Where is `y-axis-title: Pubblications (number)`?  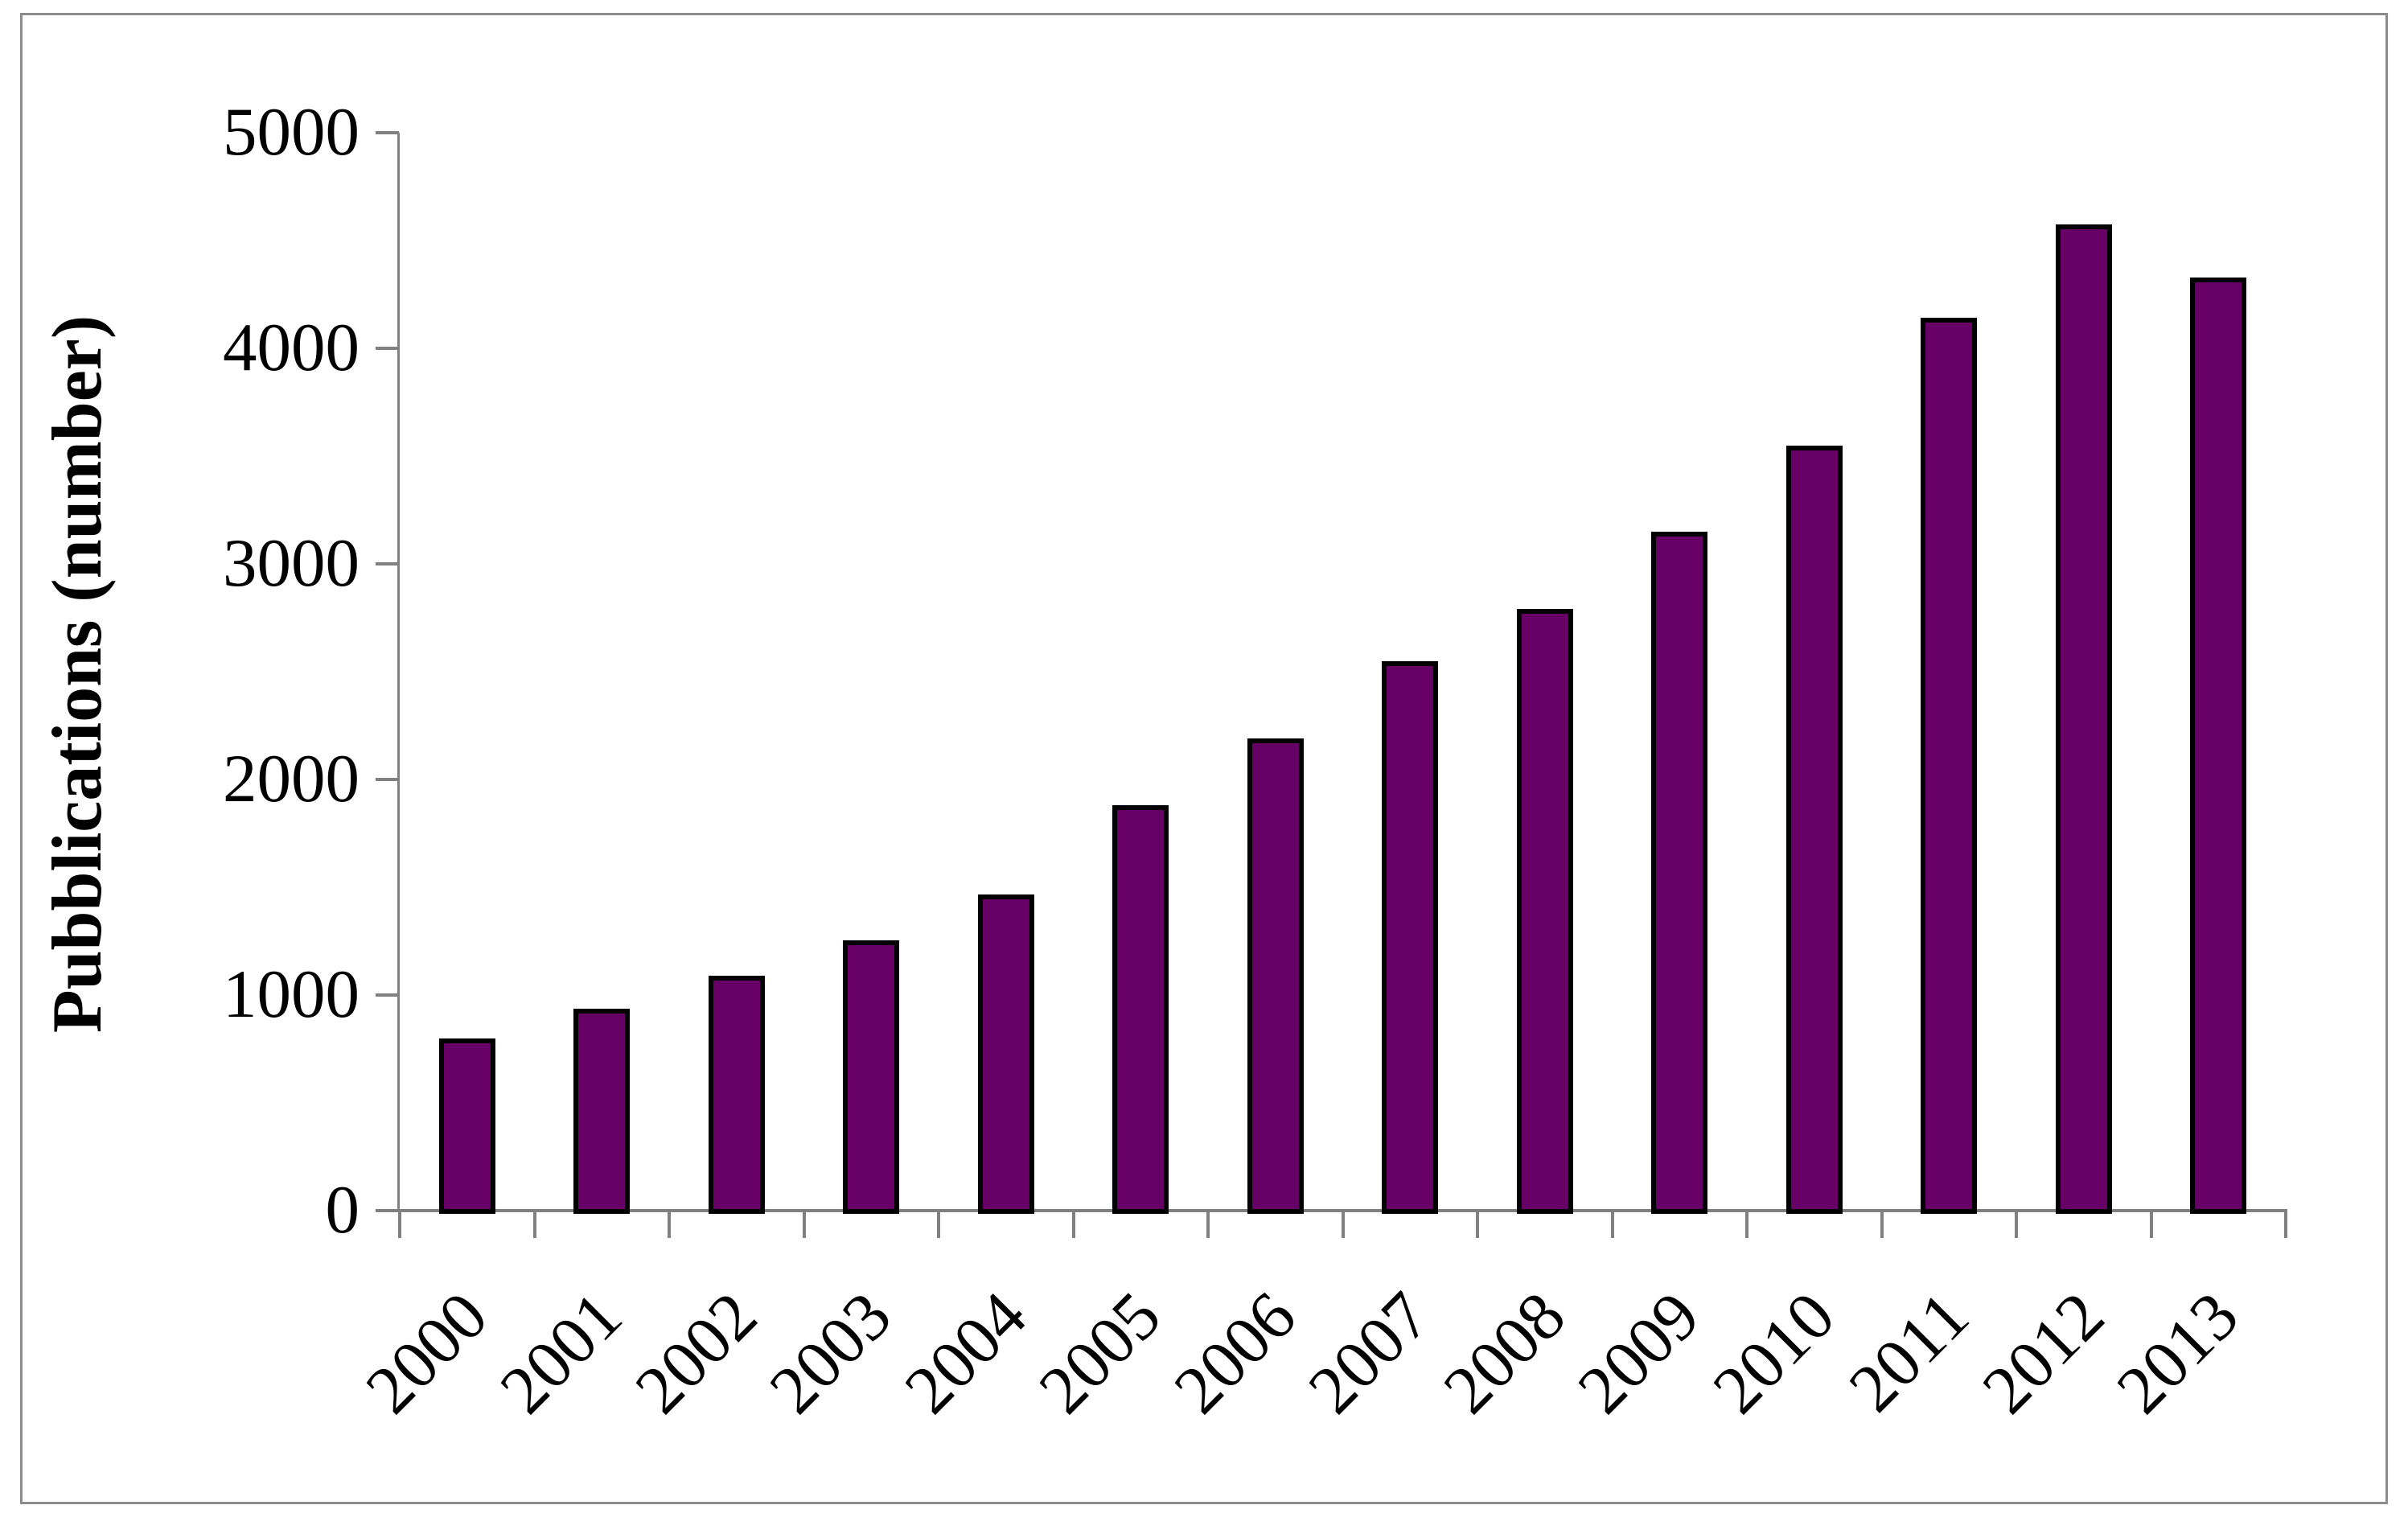 y-axis-title: Pubblications (number) is located at coordinates (78, 674).